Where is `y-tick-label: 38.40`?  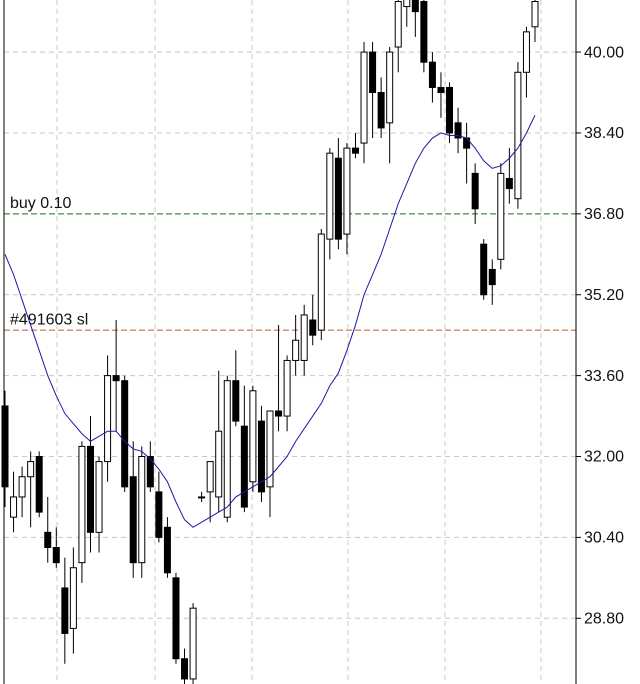 y-tick-label: 38.40 is located at coordinates (604, 133).